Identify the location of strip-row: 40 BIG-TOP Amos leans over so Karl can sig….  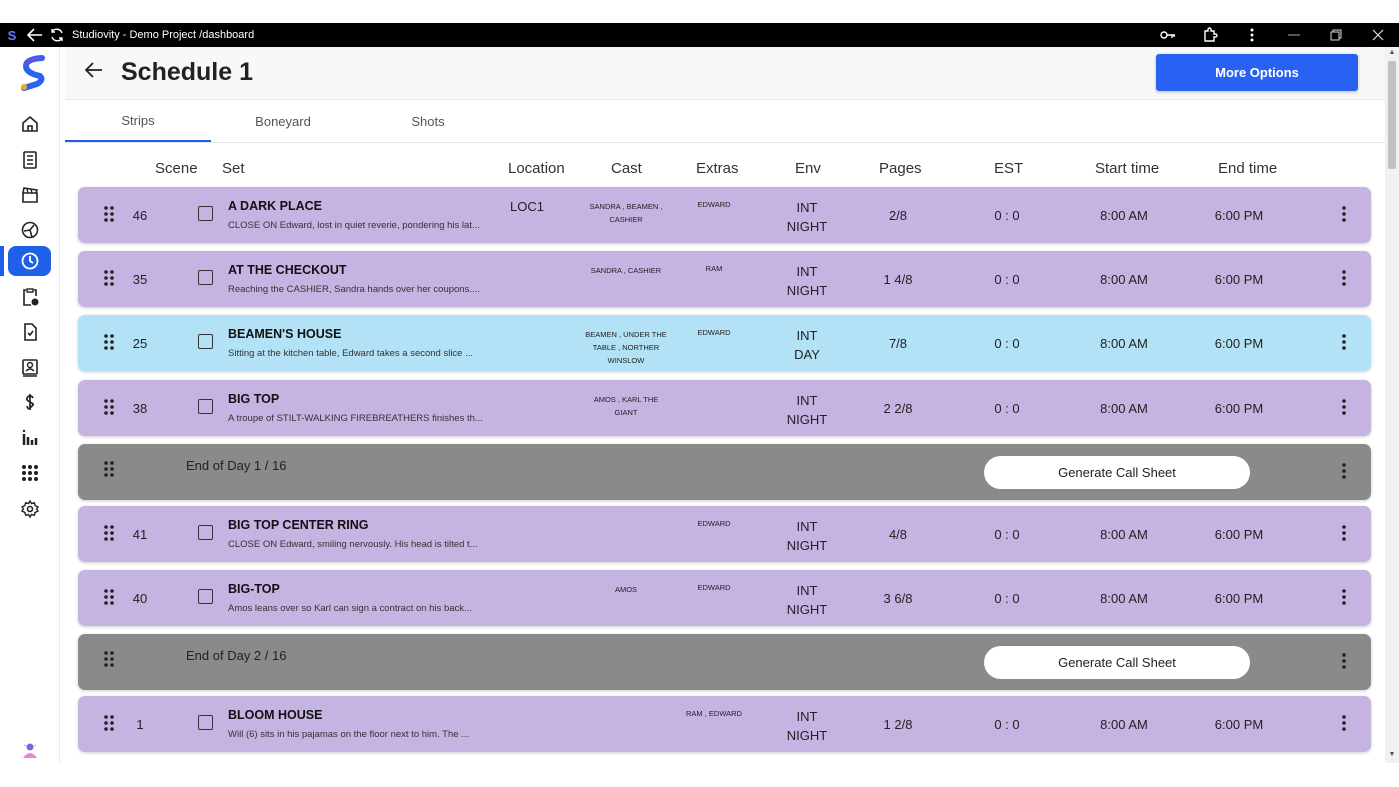
(724, 598).